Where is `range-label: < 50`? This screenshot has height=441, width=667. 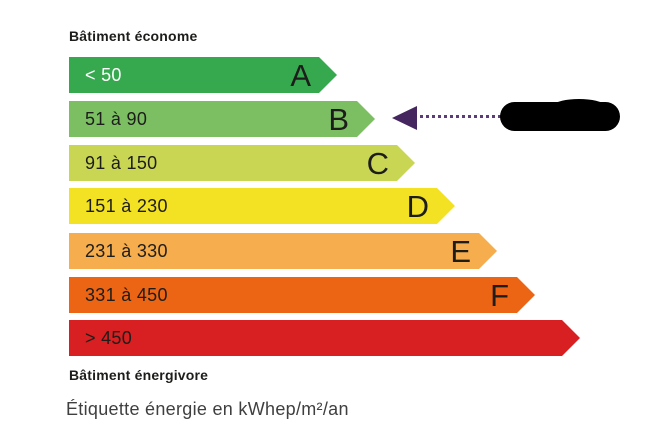
range-label: < 50 is located at coordinates (103, 75).